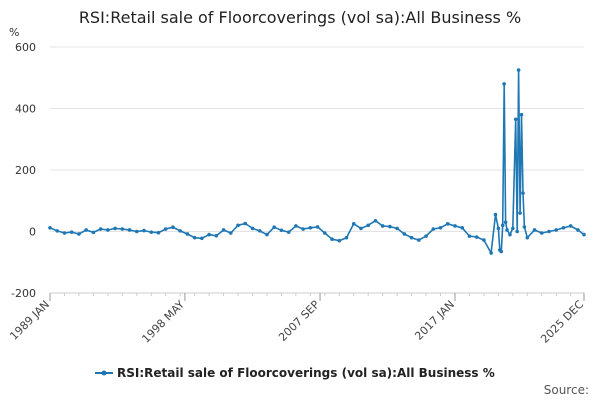  What do you see at coordinates (163, 322) in the screenshot?
I see `x-tick-label: 1998 MAY` at bounding box center [163, 322].